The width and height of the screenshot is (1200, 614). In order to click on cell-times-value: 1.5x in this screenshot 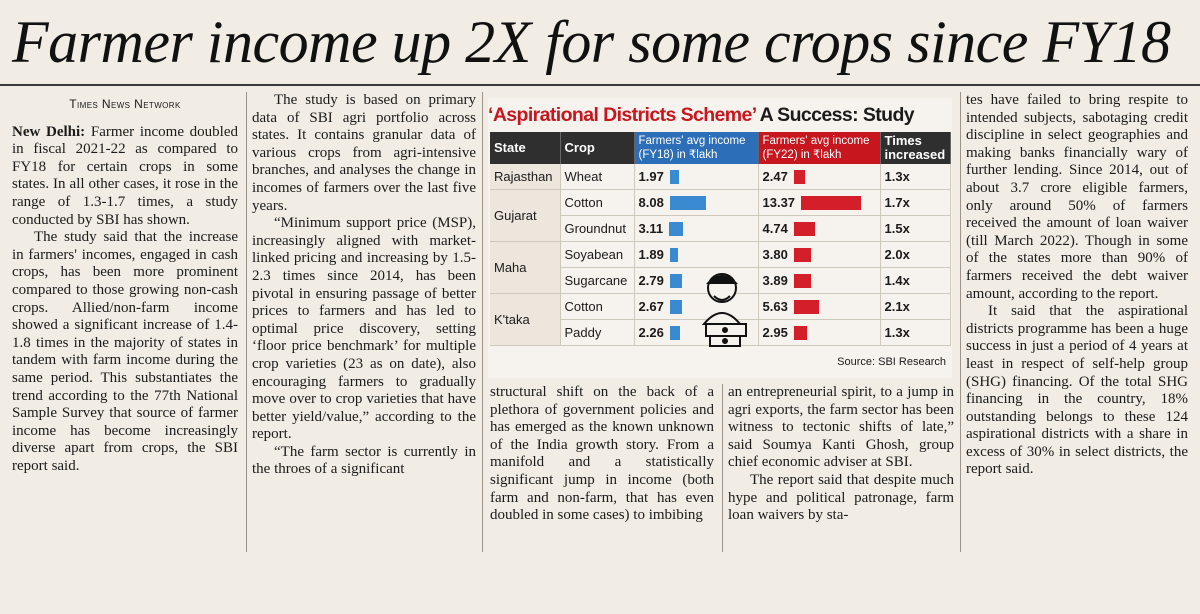, I will do `click(897, 228)`.